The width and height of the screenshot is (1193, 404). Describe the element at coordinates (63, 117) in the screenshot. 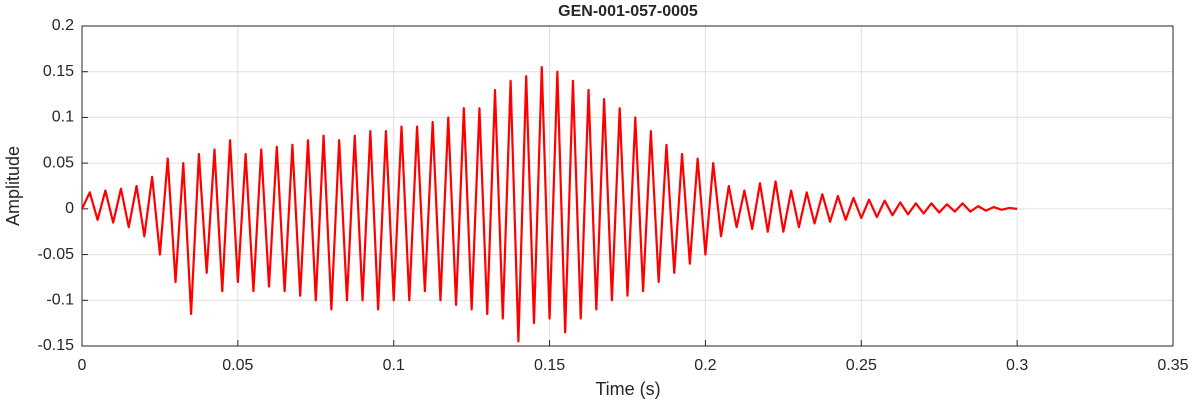

I see `y-tick-label: 0.1` at that location.